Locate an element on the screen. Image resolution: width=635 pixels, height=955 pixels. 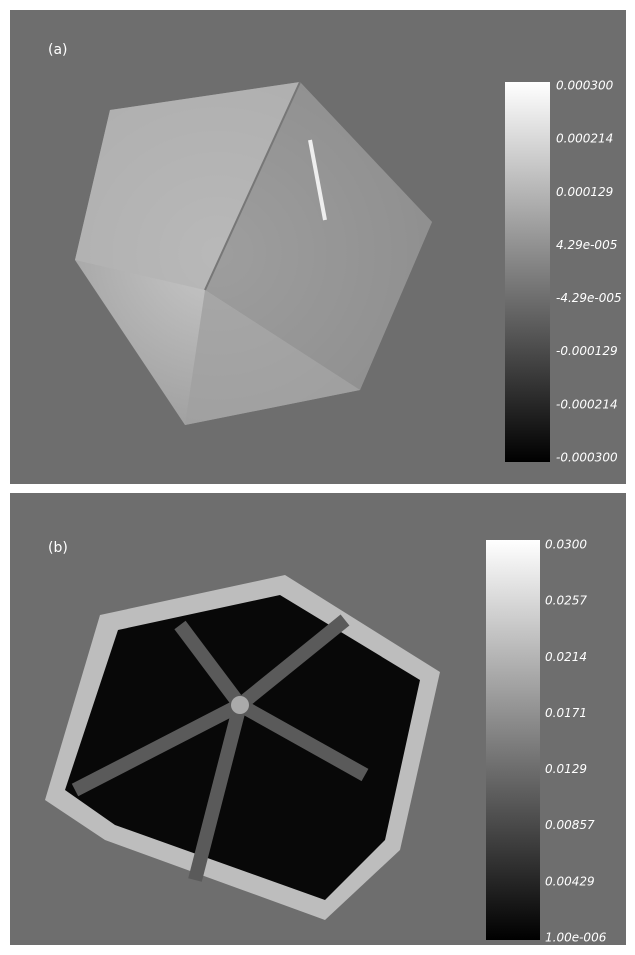
colorbar-label: -0.000214 is located at coordinates (587, 404).